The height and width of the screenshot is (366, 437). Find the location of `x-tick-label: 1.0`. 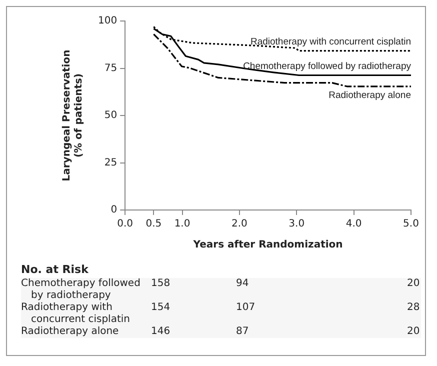

x-tick-label: 1.0 is located at coordinates (182, 224).